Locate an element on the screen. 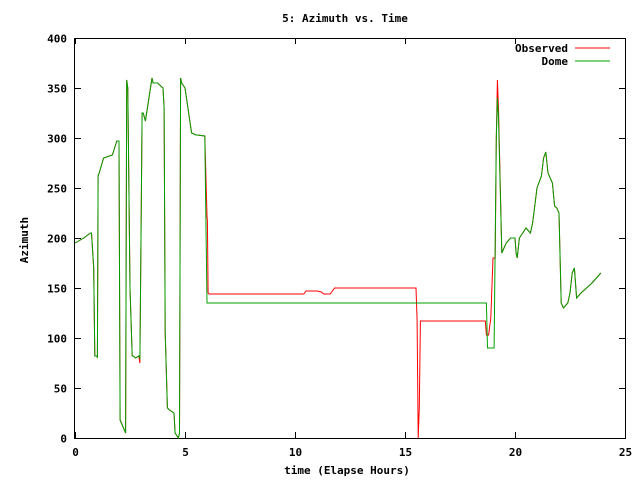 This screenshot has width=640, height=480. x-tick-label: 25 is located at coordinates (625, 452).